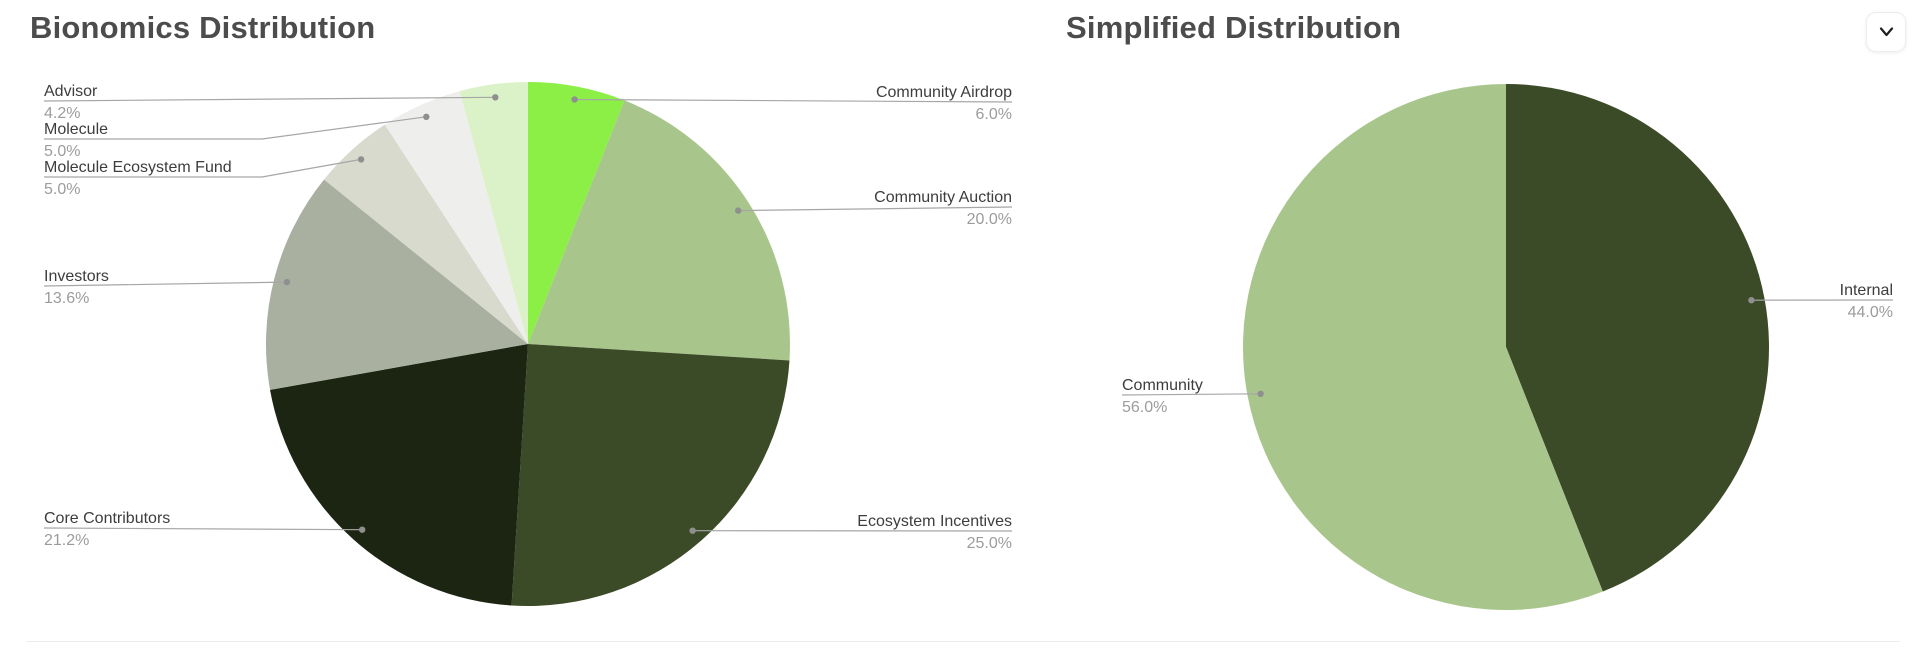 This screenshot has height=666, width=1926. Describe the element at coordinates (1751, 300) in the screenshot. I see `leader-dot-internal` at that location.